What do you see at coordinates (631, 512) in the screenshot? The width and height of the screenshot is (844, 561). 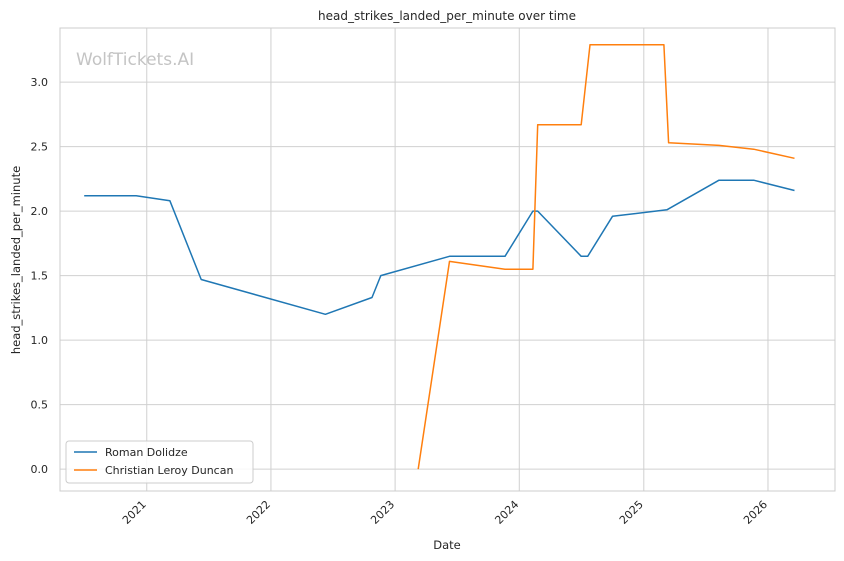 I see `x-tick-label: 2025` at bounding box center [631, 512].